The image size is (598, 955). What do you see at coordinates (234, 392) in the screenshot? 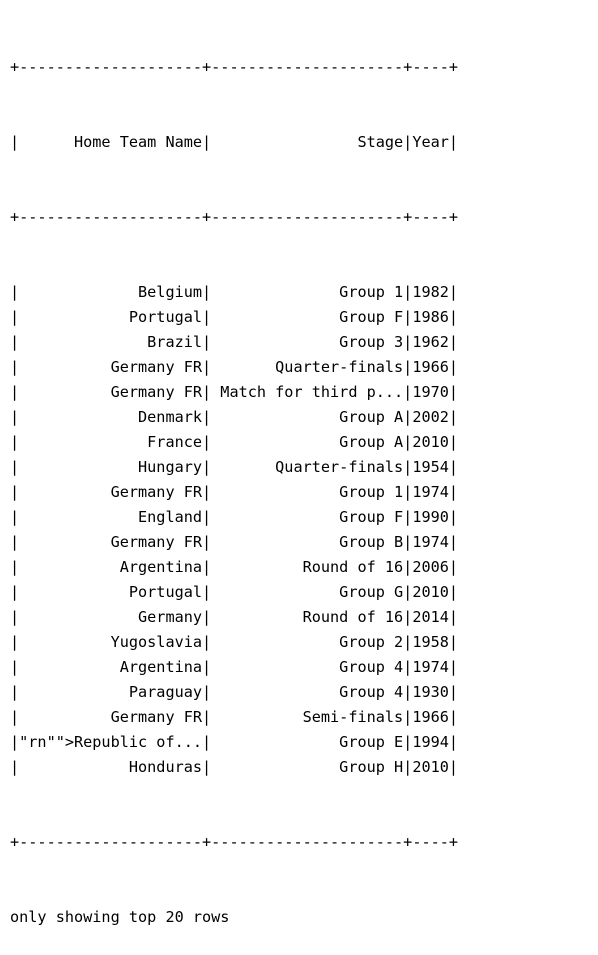
I see `table-row: | Germany FR| Match for third p...|1970|` at bounding box center [234, 392].